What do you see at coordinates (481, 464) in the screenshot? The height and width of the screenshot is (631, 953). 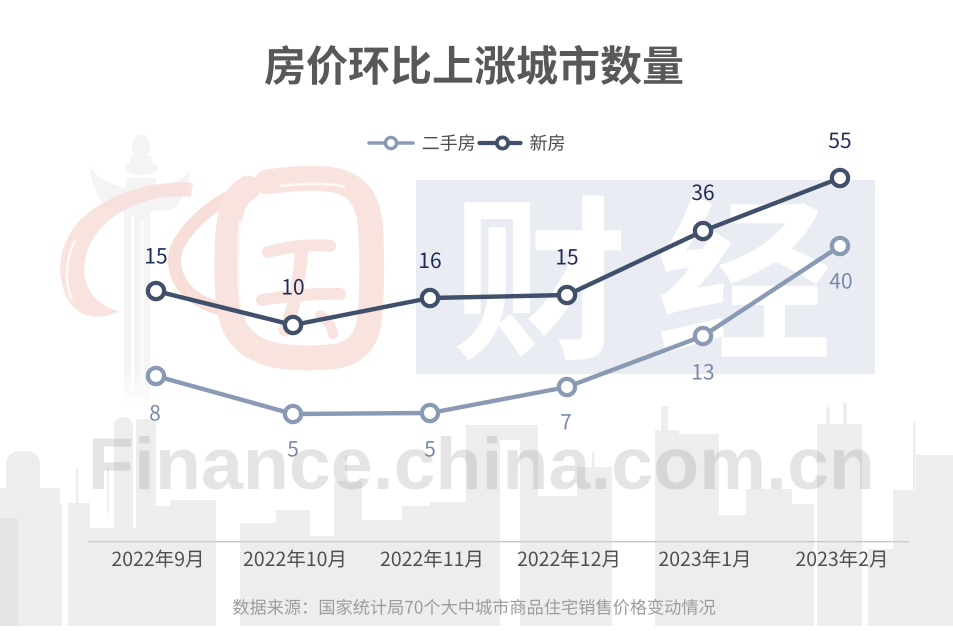 I see `svg-text: Finance.china.com.cn` at bounding box center [481, 464].